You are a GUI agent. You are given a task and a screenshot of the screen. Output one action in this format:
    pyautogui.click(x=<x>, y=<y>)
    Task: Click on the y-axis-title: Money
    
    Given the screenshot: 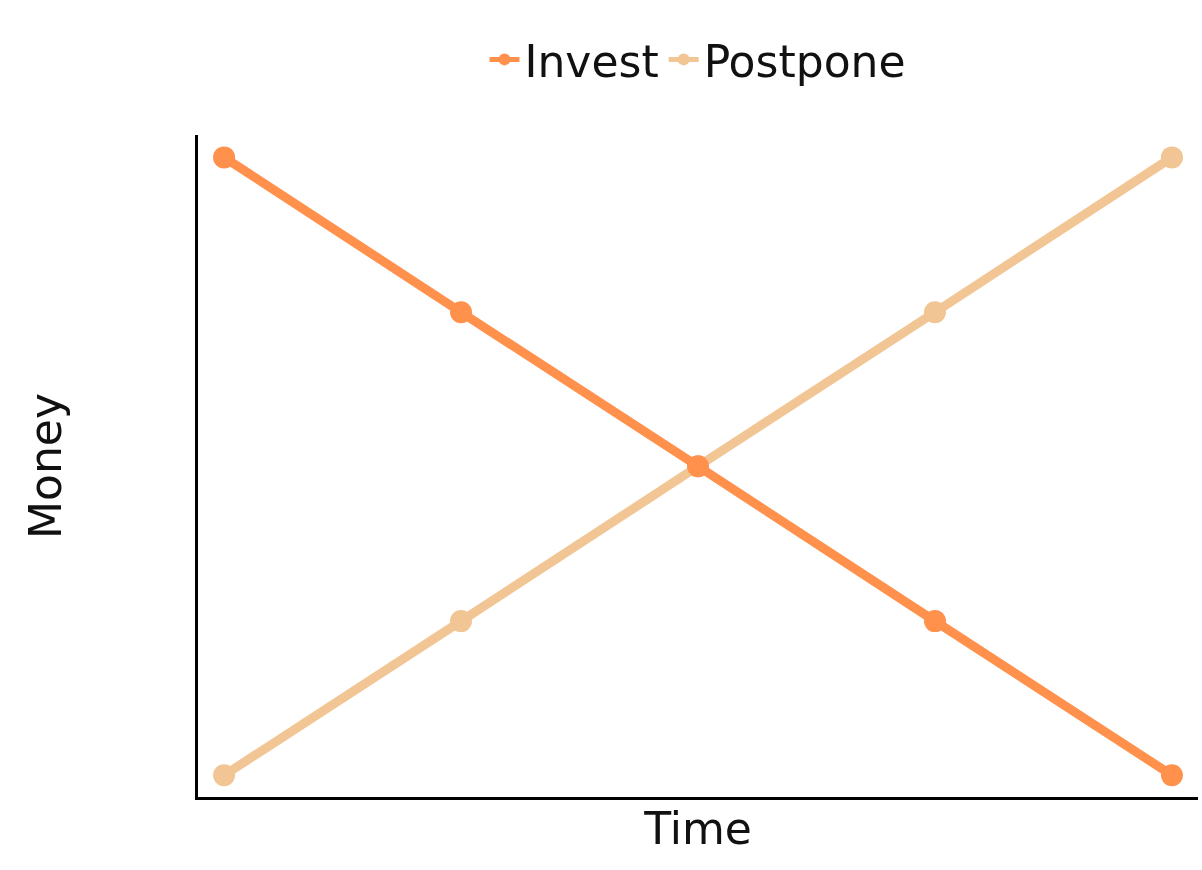 What is the action you would take?
    pyautogui.click(x=46, y=466)
    